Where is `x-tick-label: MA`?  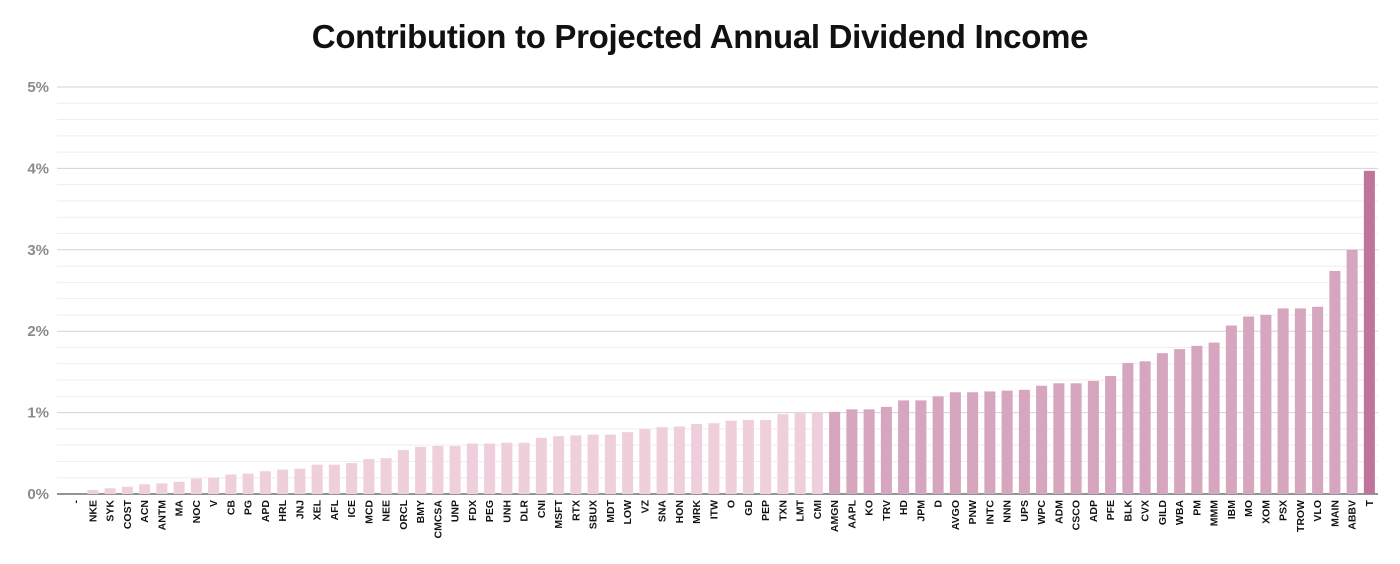 x-tick-label: MA is located at coordinates (180, 508).